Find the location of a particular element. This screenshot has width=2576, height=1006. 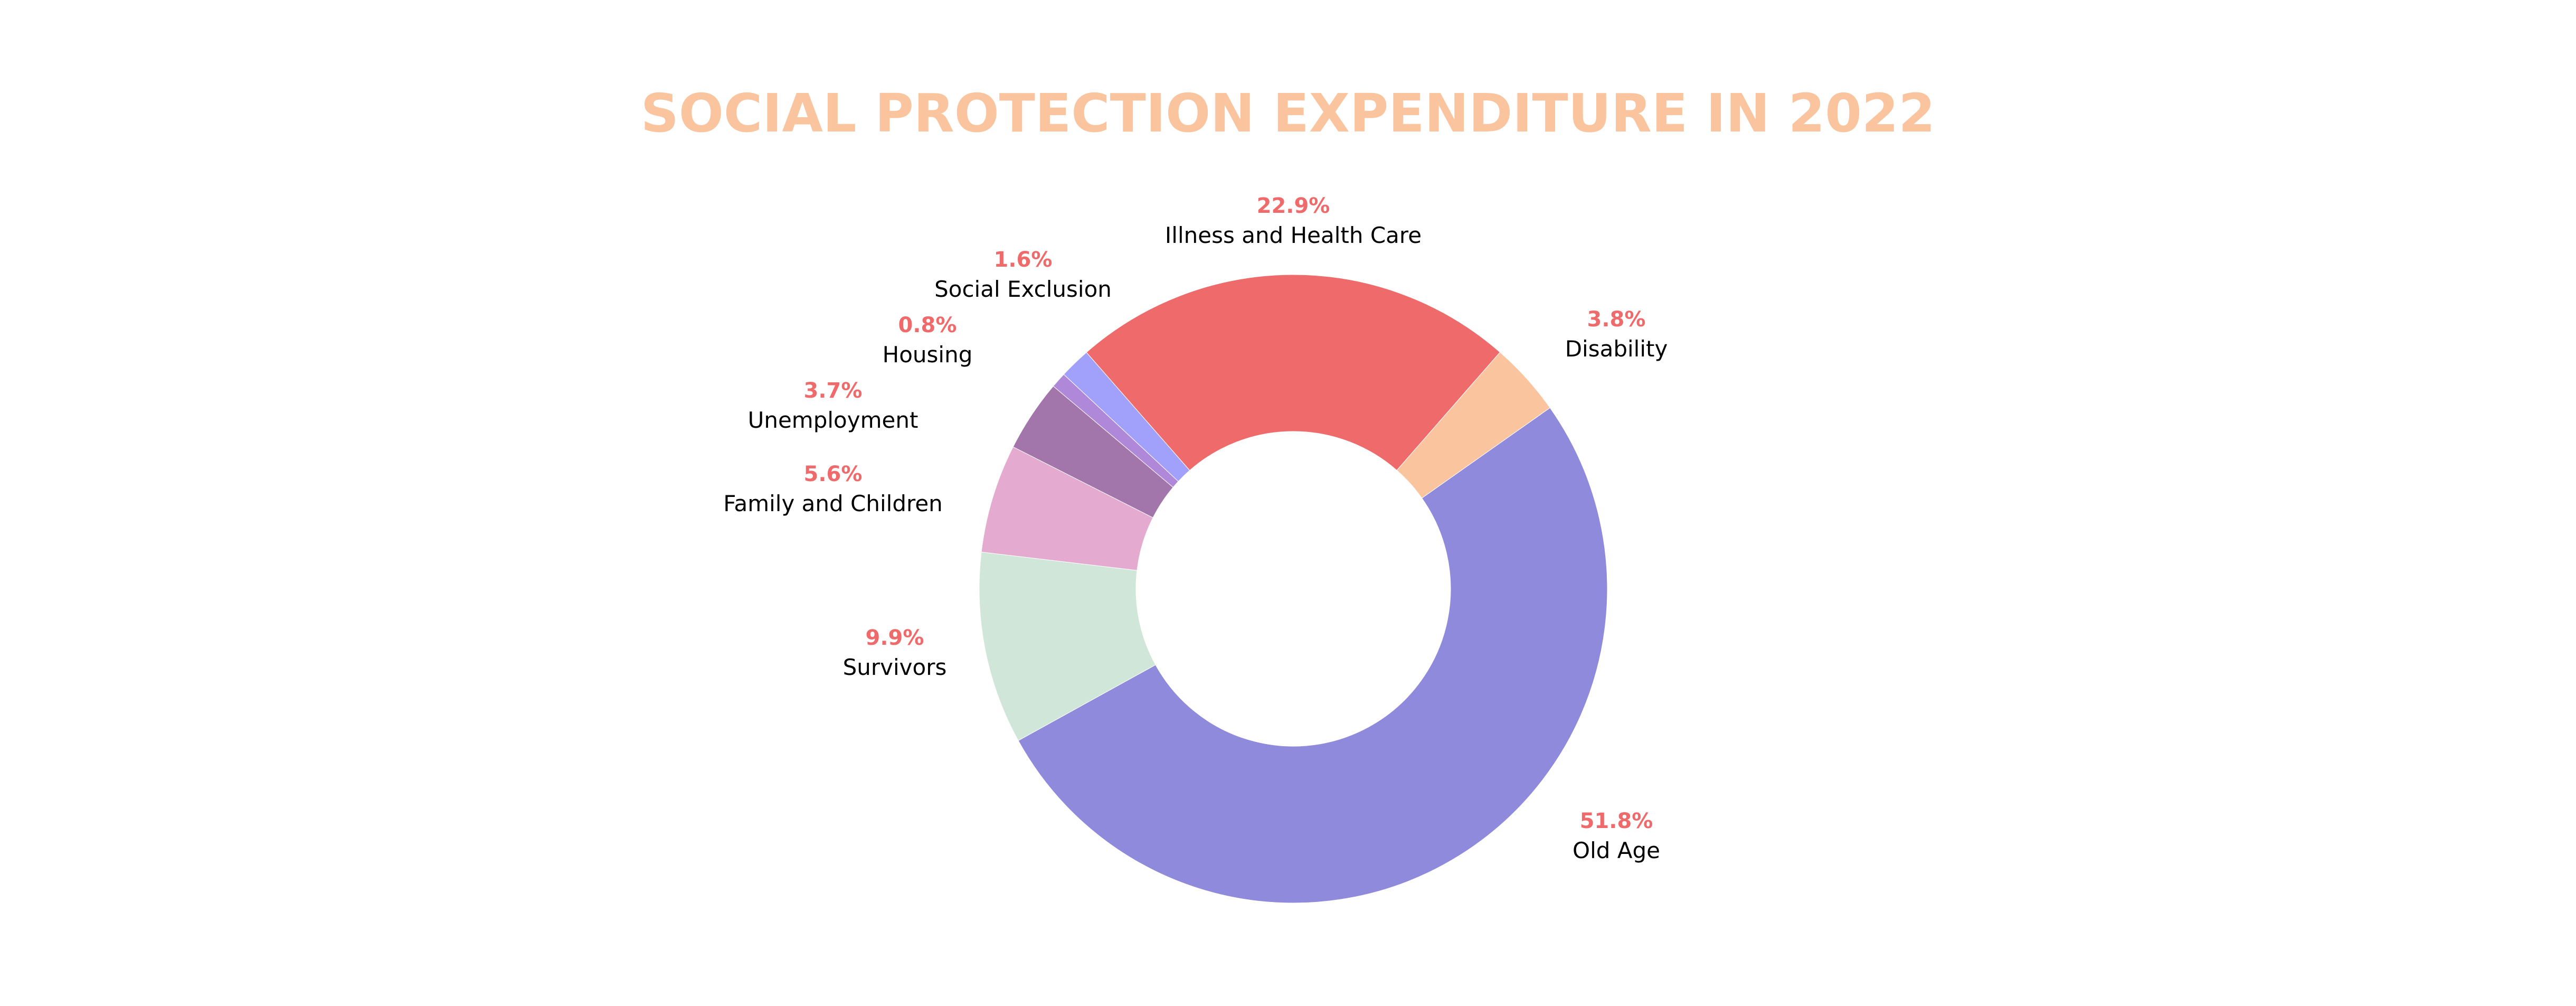

slice-percent: 22.9% is located at coordinates (1293, 206).